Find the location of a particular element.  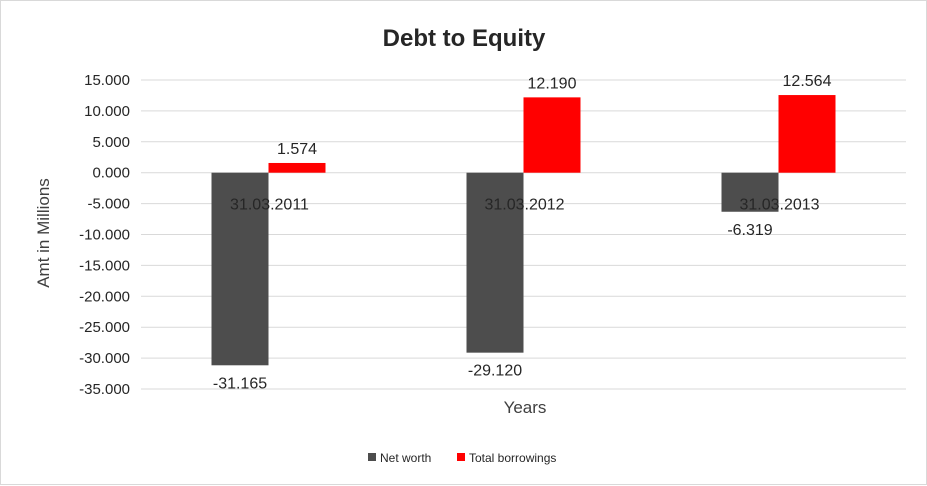

x-axis-title: Years is located at coordinates (525, 407).